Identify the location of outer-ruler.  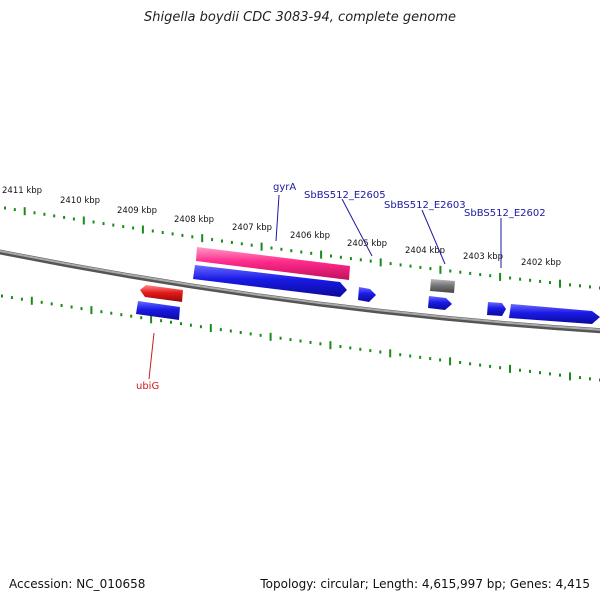
(302, 248).